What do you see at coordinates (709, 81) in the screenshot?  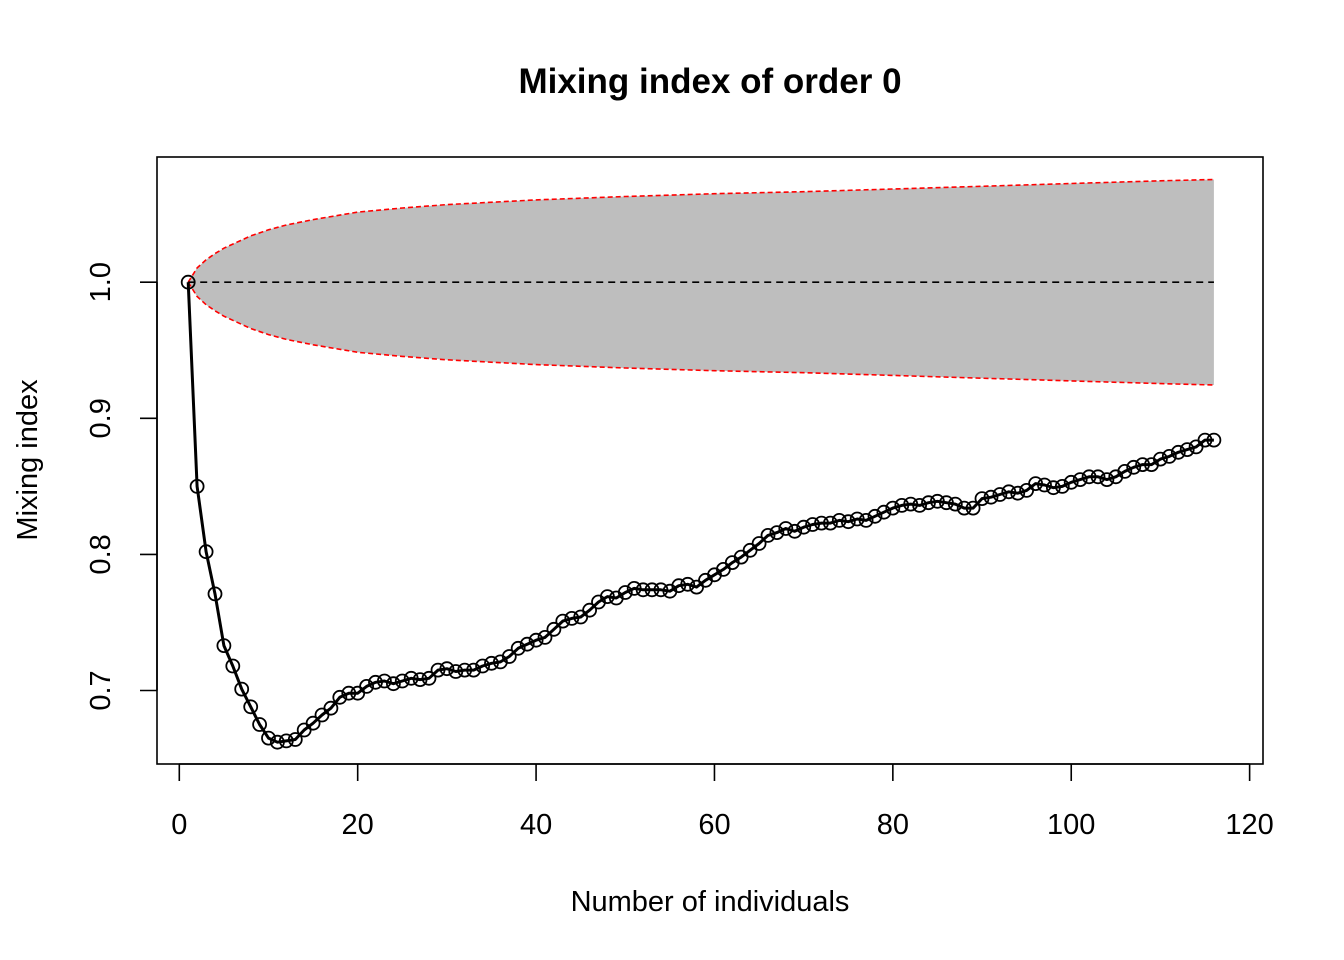 I see `chart-title: Mixing index of order 0` at bounding box center [709, 81].